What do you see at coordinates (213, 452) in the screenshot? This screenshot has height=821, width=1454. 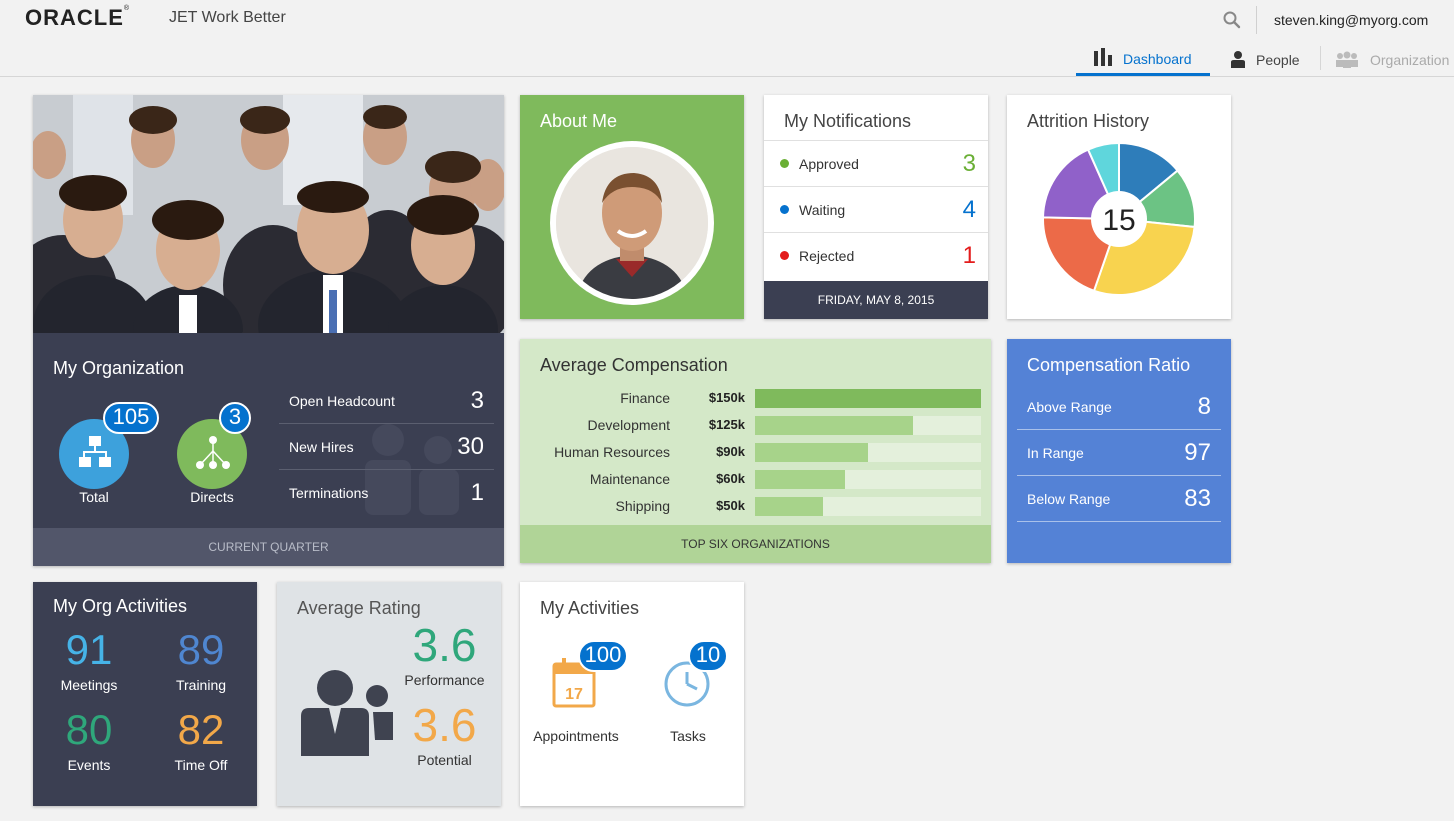 I see `network-icon` at bounding box center [213, 452].